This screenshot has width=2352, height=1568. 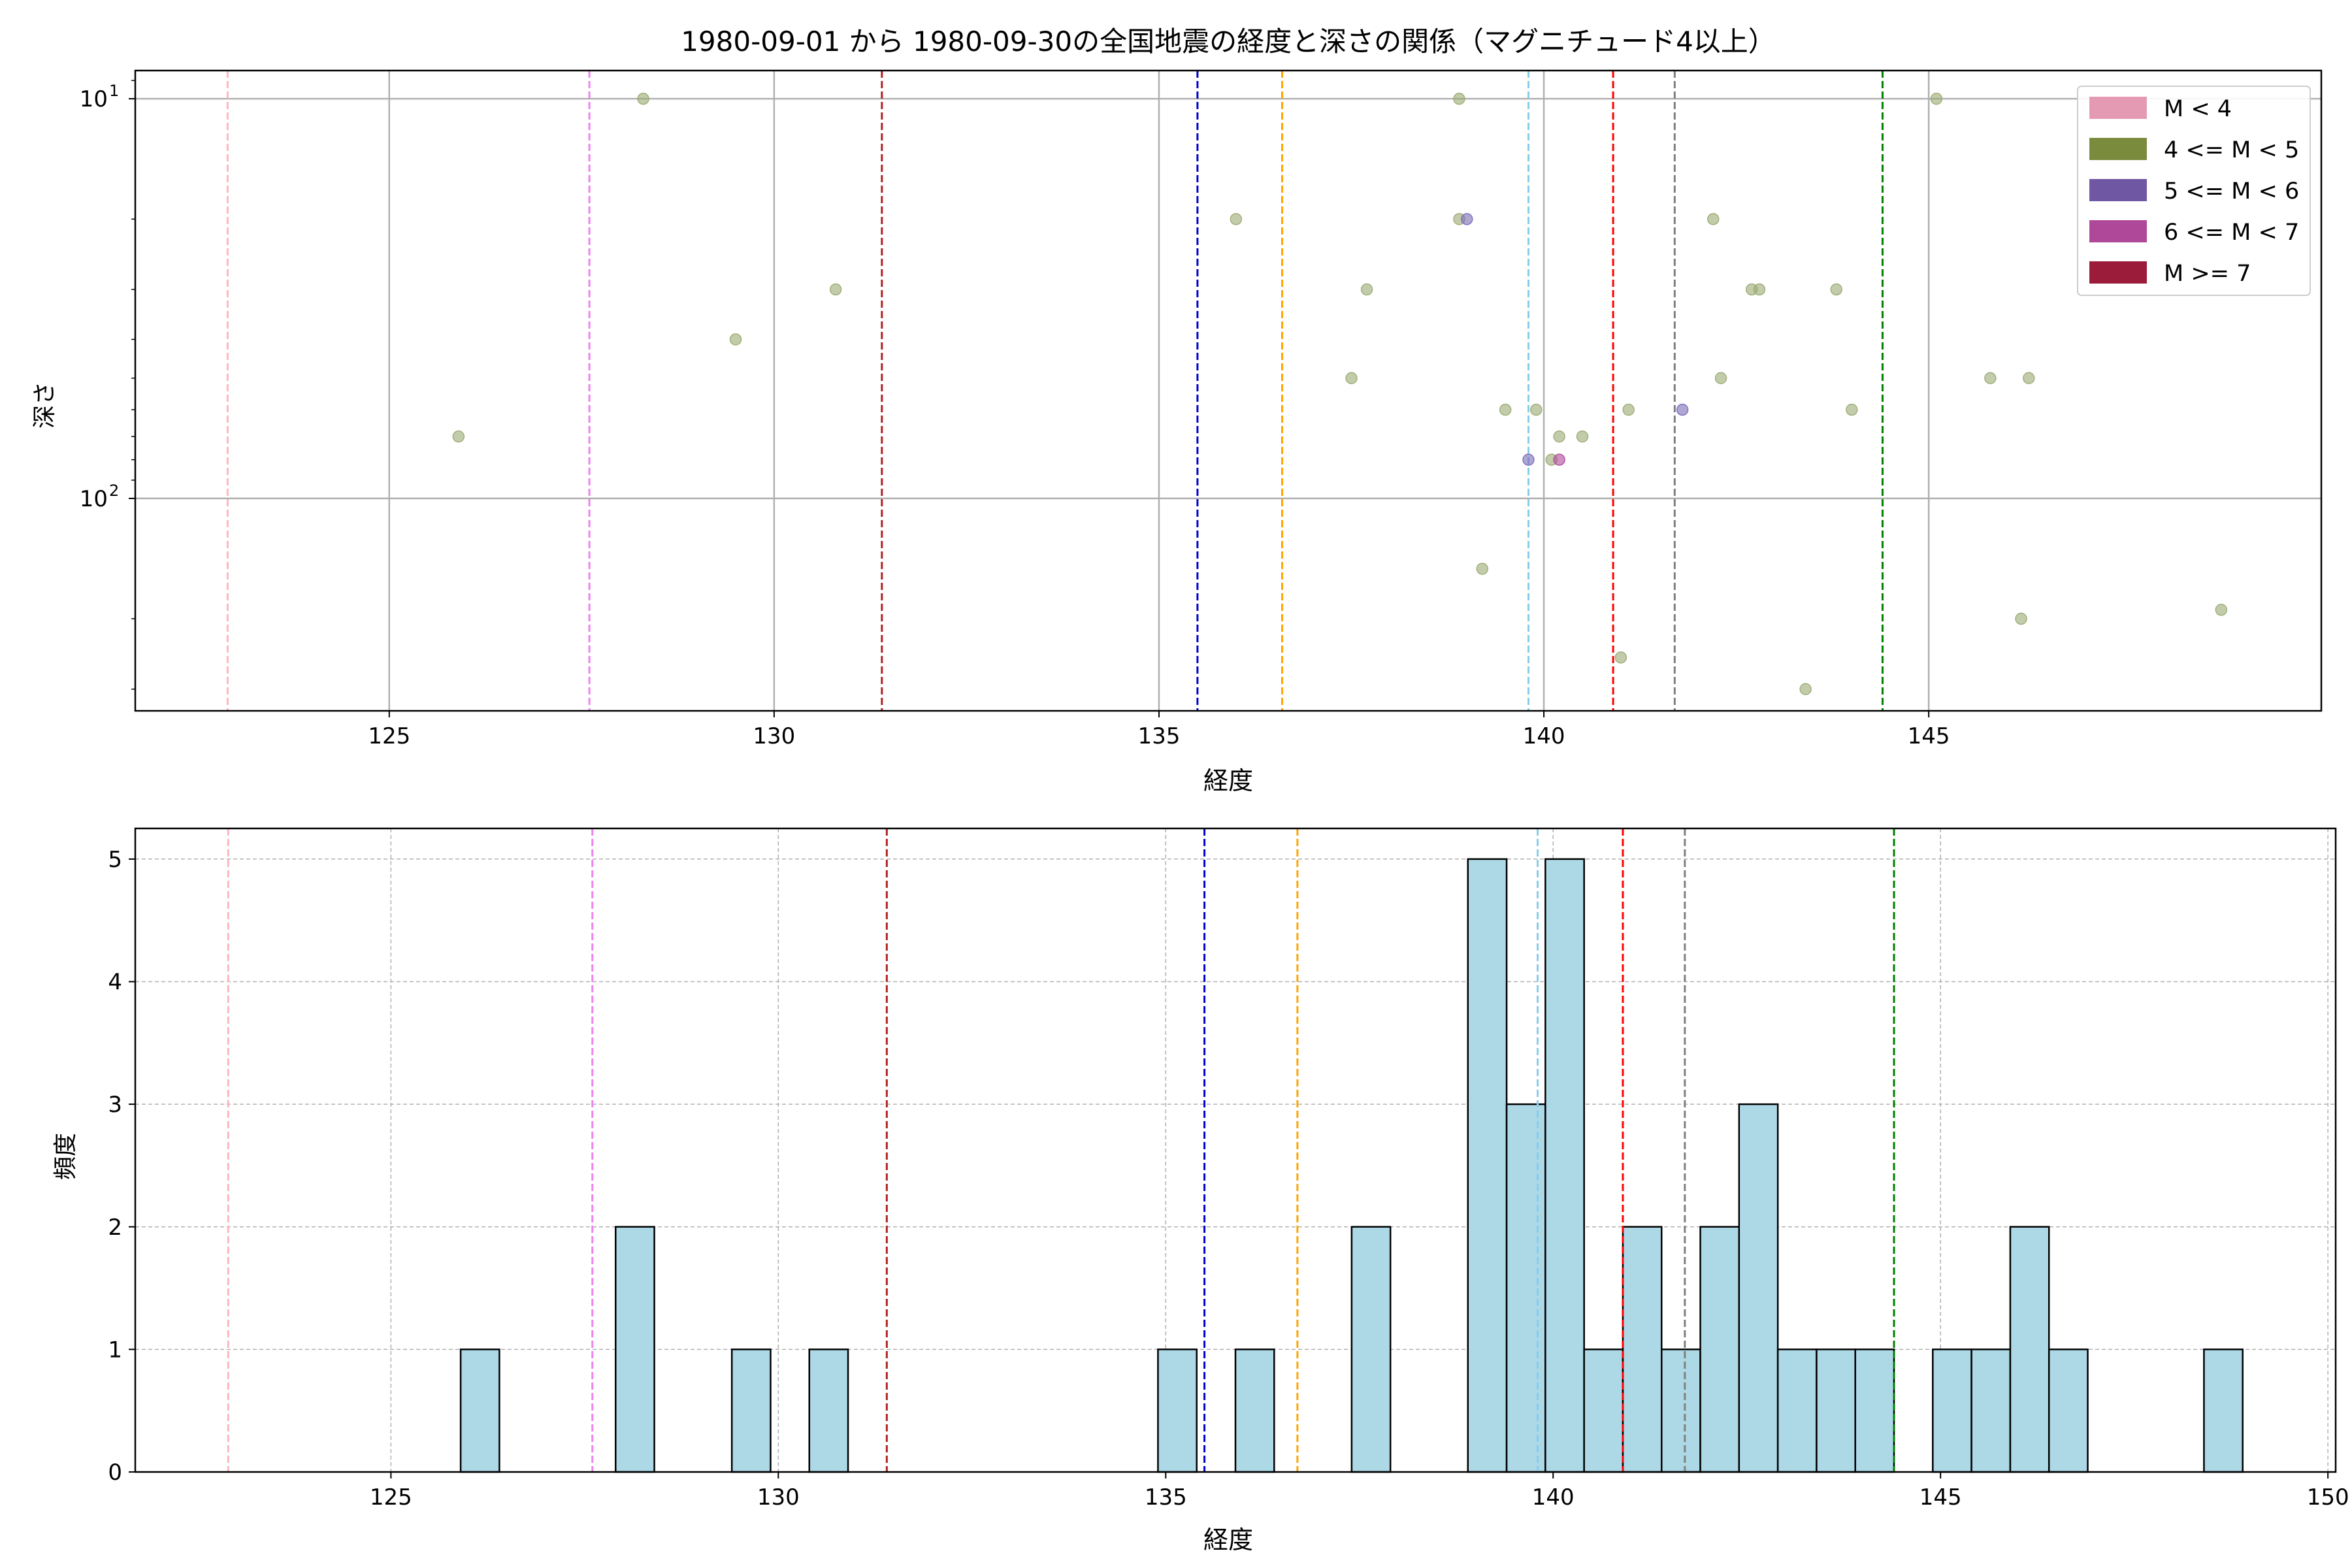 What do you see at coordinates (1228, 780) in the screenshot?
I see `scatter-x-axis-label: 経度` at bounding box center [1228, 780].